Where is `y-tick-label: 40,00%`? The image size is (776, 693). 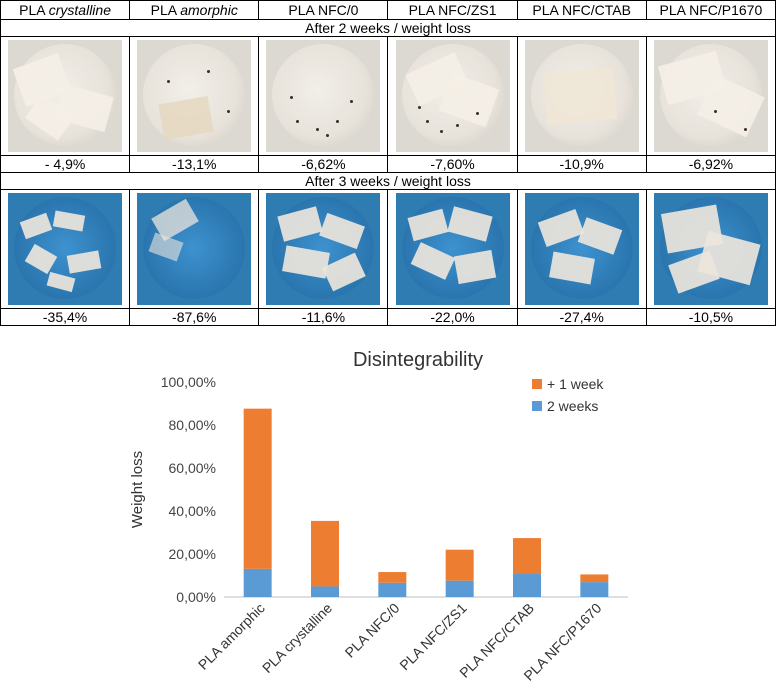
y-tick-label: 40,00% is located at coordinates (192, 511).